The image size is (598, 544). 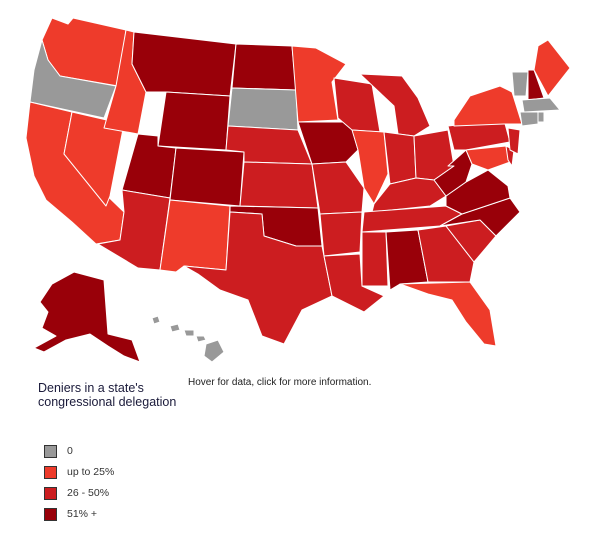 I want to click on state-rhode-island, so click(x=541, y=117).